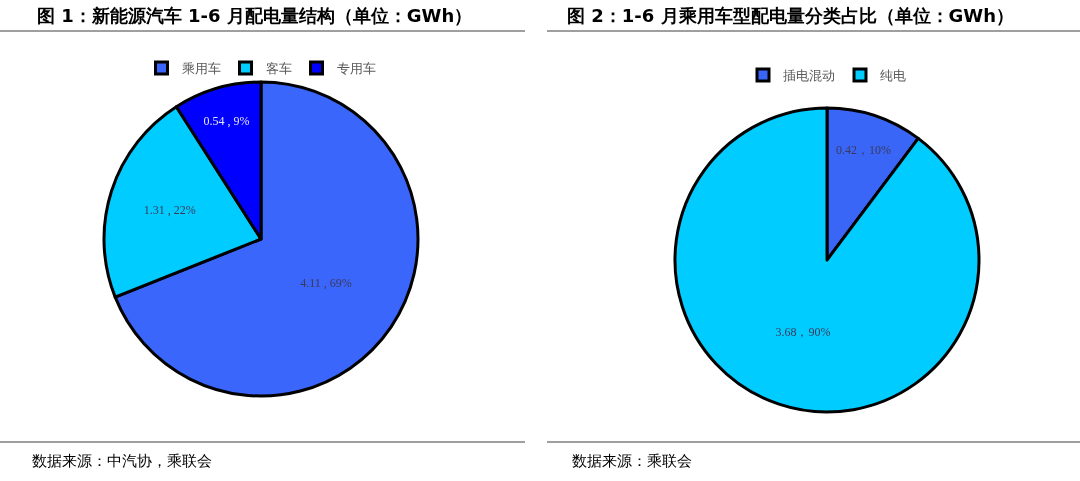 The height and width of the screenshot is (481, 1080). I want to click on legend-label: 插电混动, so click(809, 76).